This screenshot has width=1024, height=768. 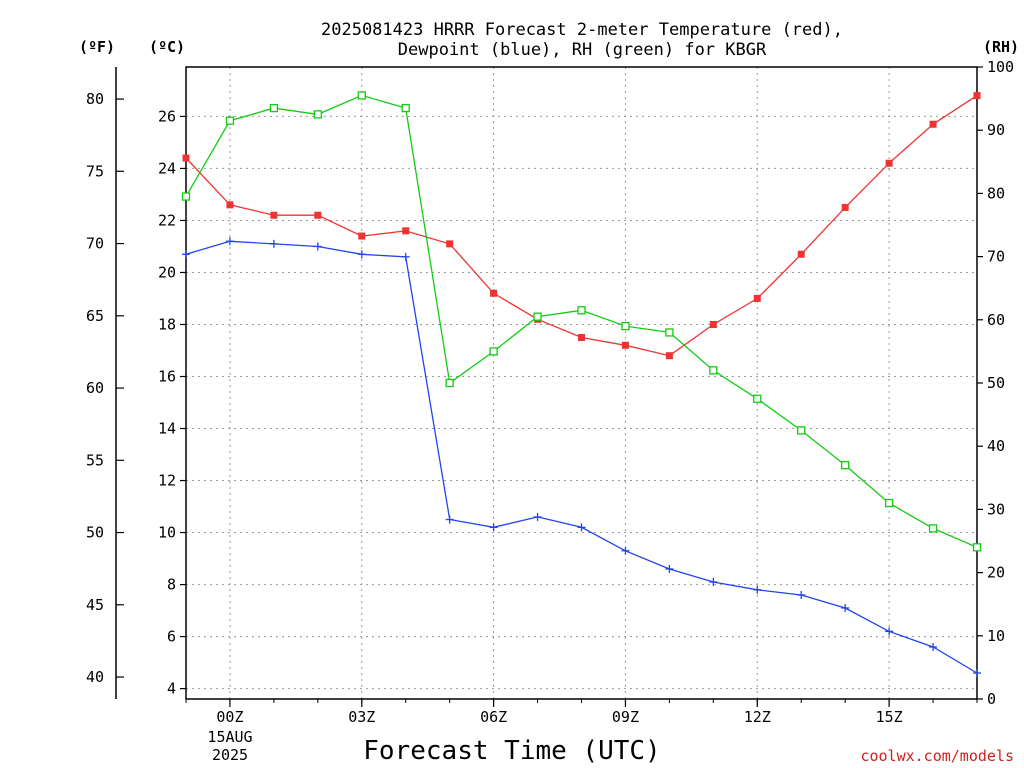 What do you see at coordinates (996, 446) in the screenshot?
I see `rh-tick-label: 40` at bounding box center [996, 446].